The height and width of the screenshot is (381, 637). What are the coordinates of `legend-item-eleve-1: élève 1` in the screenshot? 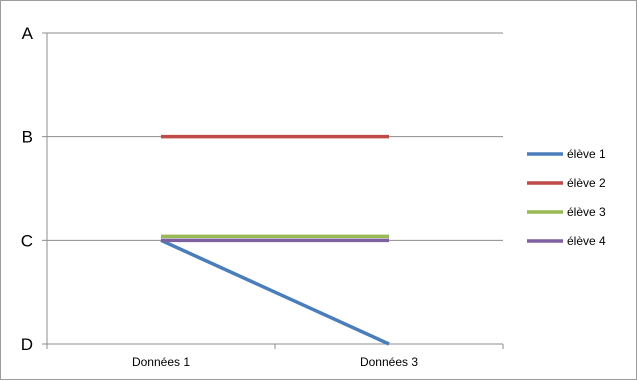 It's located at (566, 154).